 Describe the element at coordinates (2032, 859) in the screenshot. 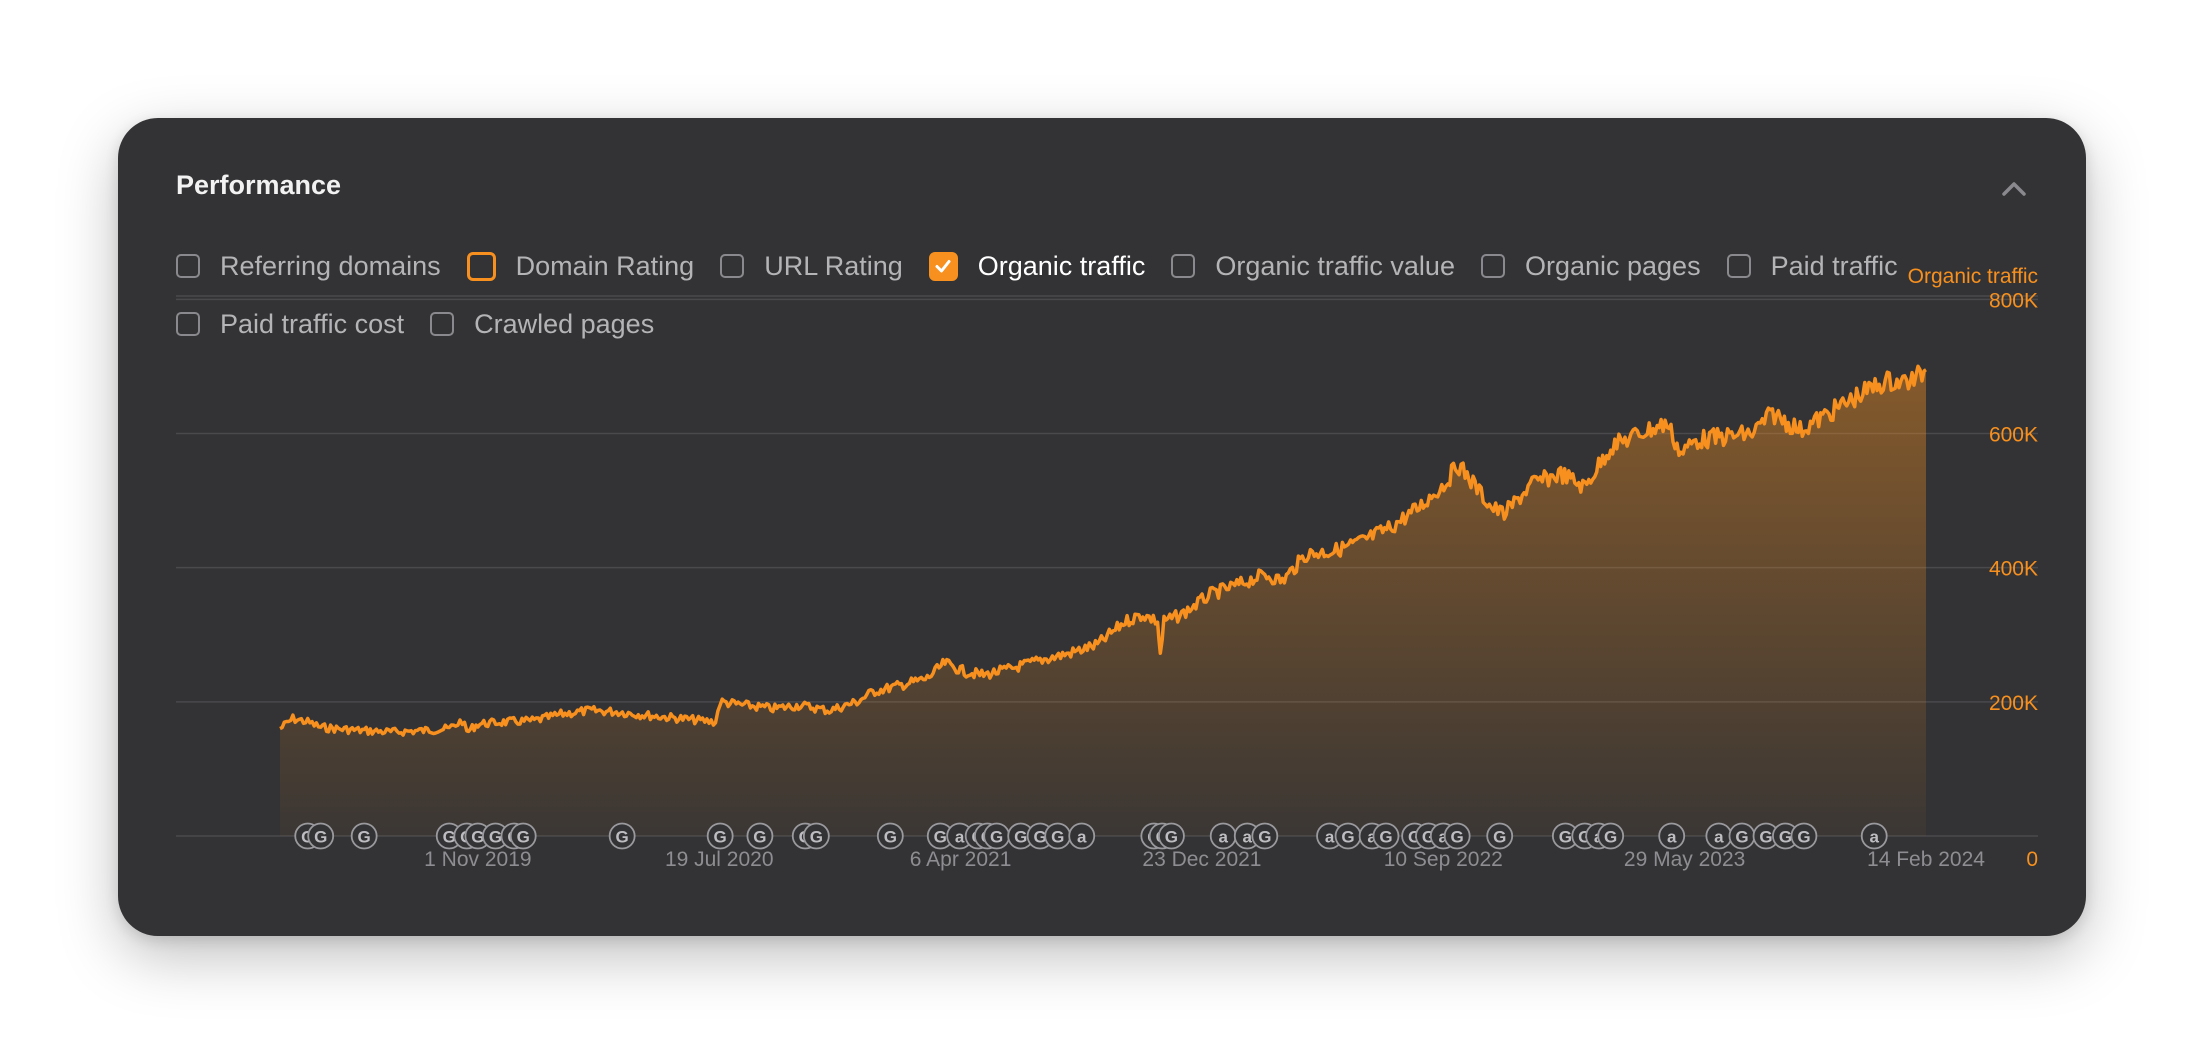

I see `y-tick-label: 0` at that location.